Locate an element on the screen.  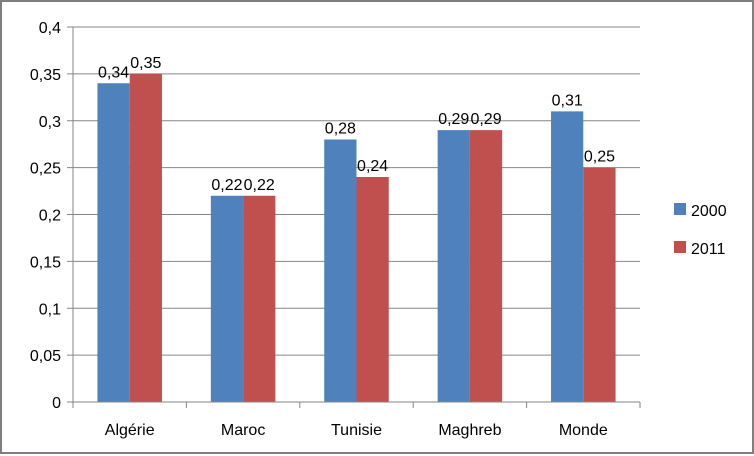
x-tick-label: Maghreb is located at coordinates (469, 430).